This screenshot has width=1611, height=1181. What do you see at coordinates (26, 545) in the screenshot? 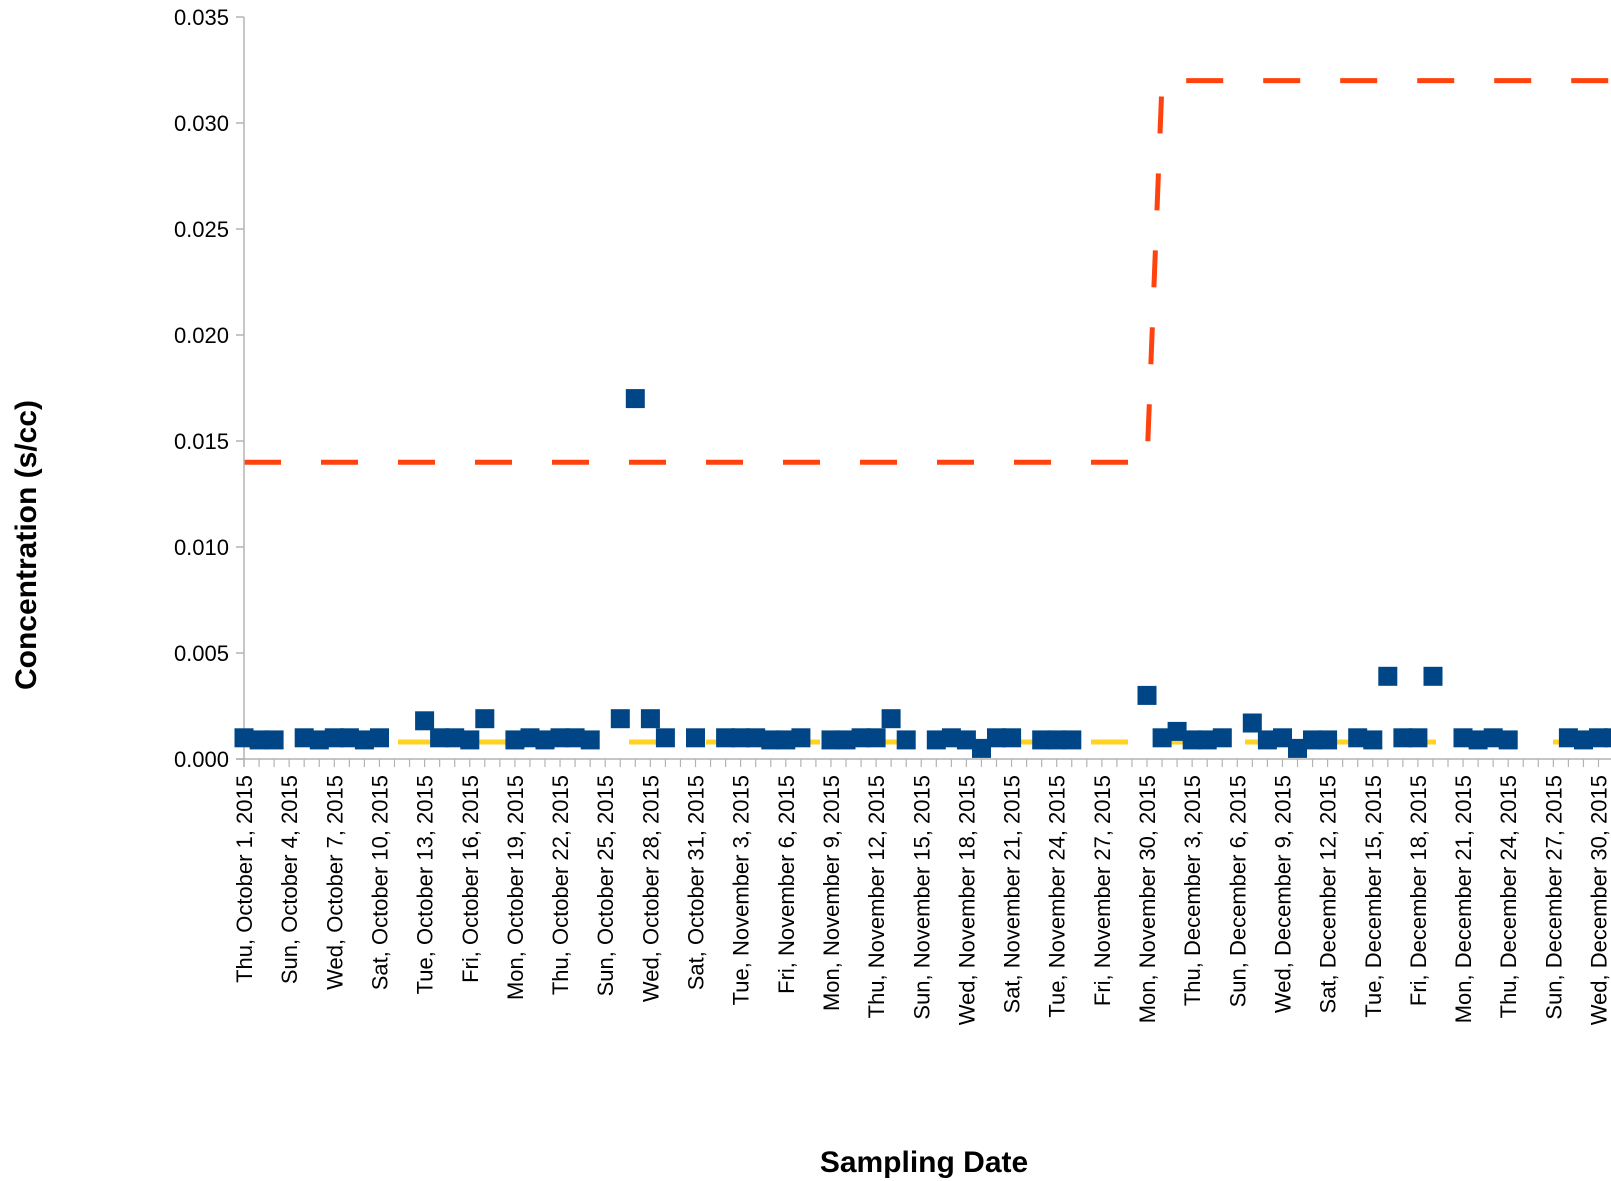
I see `y-axis-title: Concentration (s/cc)` at bounding box center [26, 545].